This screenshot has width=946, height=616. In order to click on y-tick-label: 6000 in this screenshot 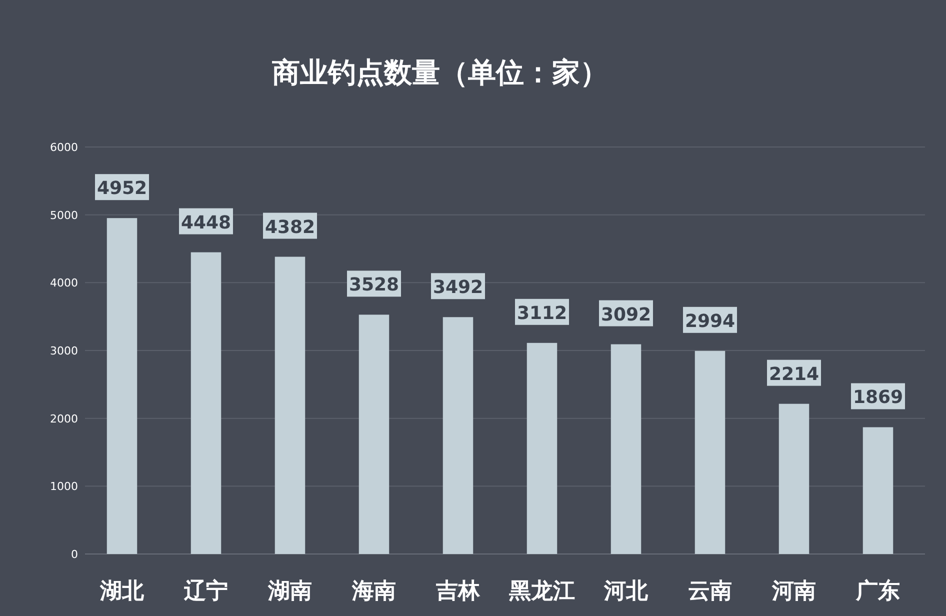, I will do `click(64, 147)`.